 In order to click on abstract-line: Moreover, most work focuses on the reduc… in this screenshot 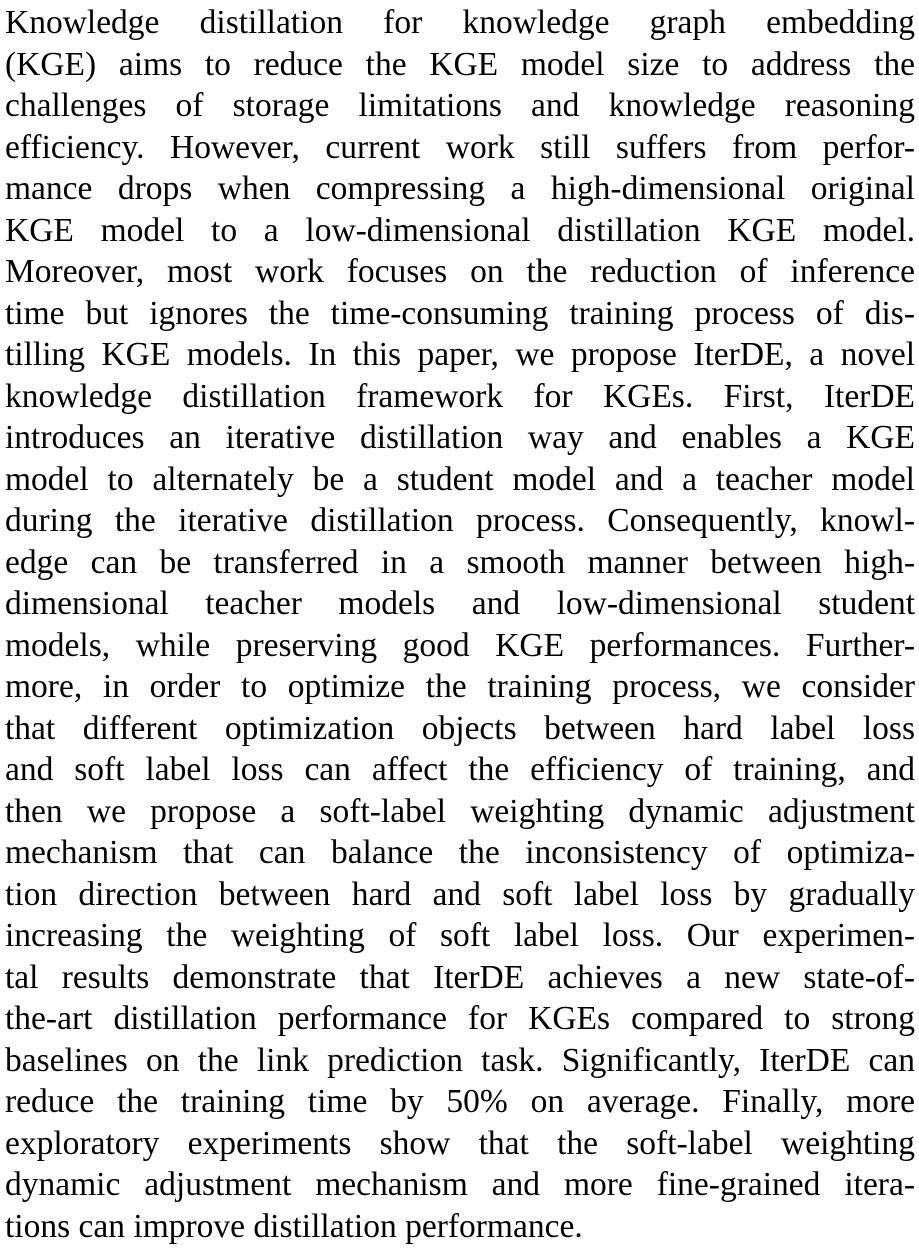, I will do `click(460, 271)`.